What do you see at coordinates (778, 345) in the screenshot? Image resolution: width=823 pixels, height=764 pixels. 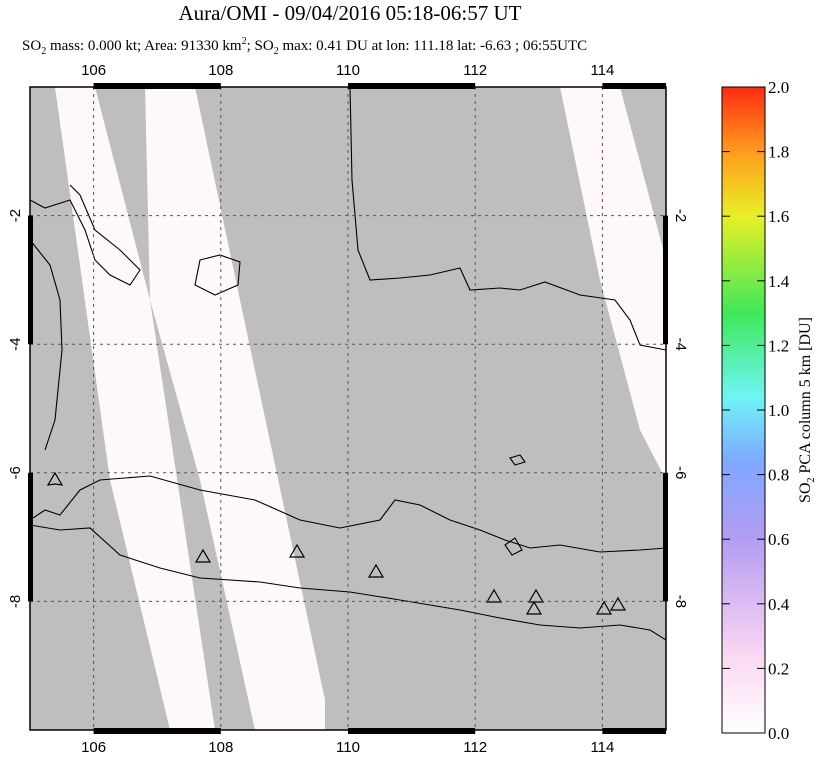 I see `colorbar-tick-label: 1.2` at bounding box center [778, 345].